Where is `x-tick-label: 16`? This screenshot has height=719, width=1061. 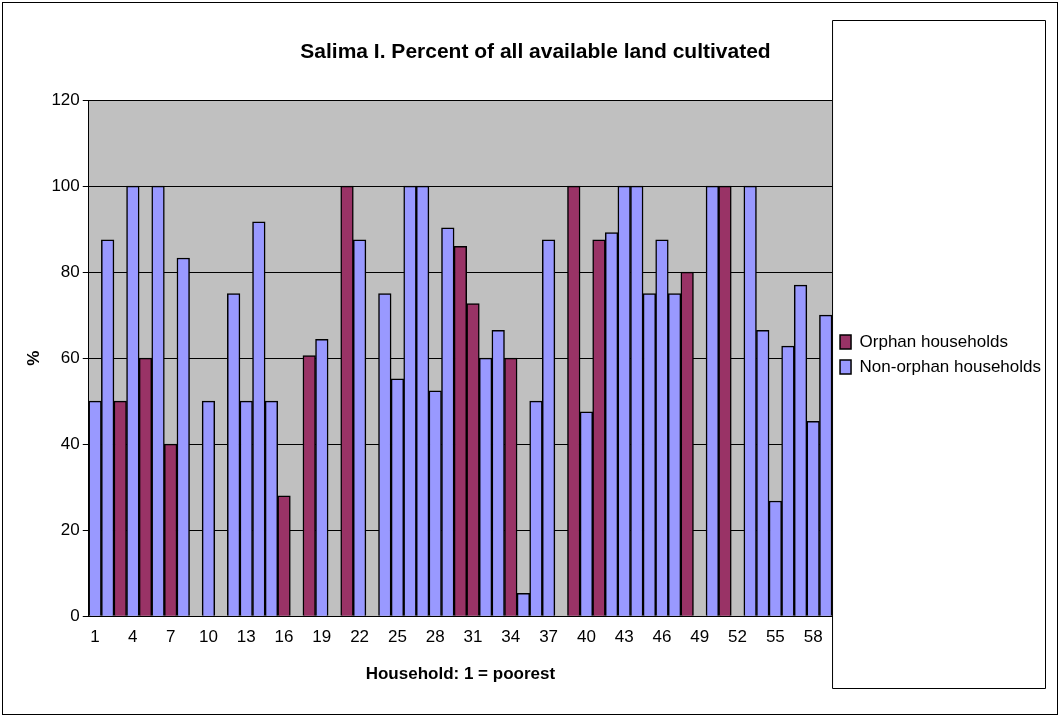 x-tick-label: 16 is located at coordinates (284, 637).